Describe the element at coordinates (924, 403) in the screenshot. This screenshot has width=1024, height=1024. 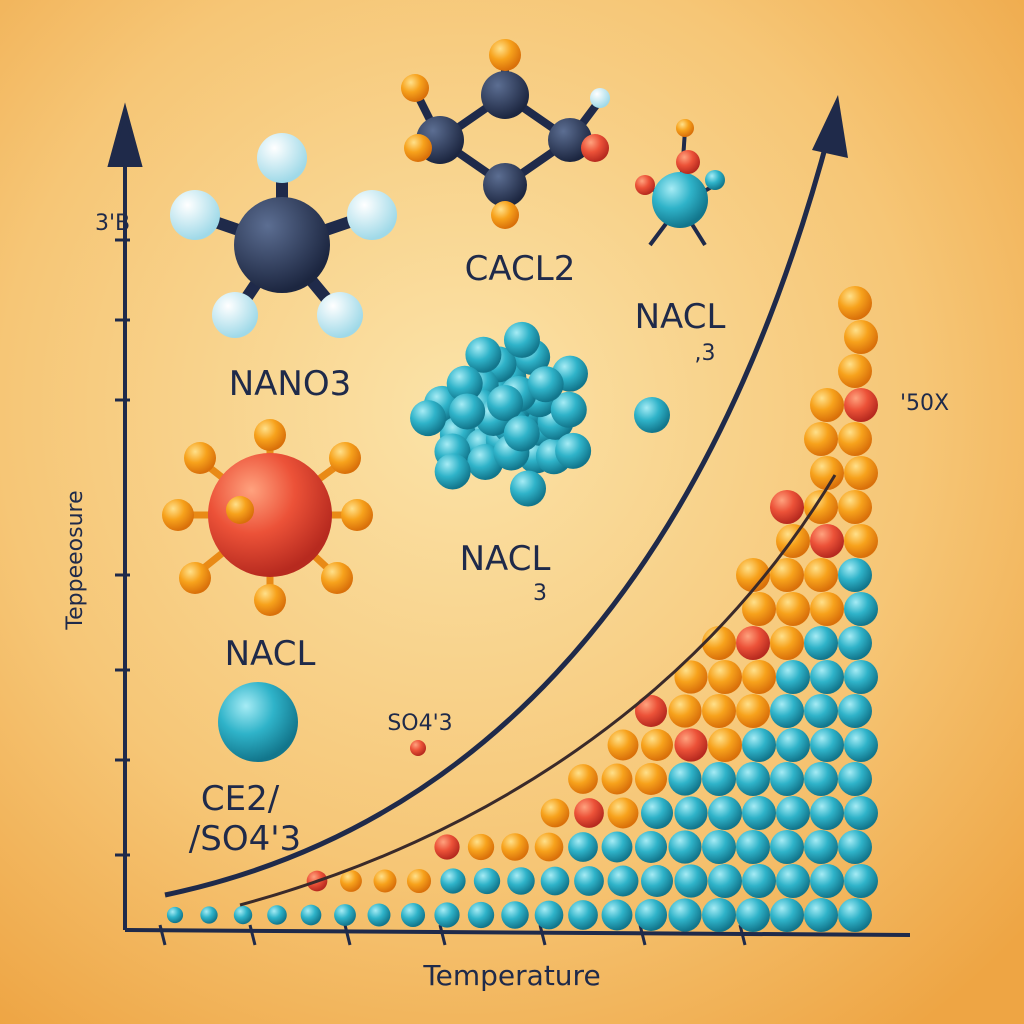
I see `right-label: '50X` at that location.